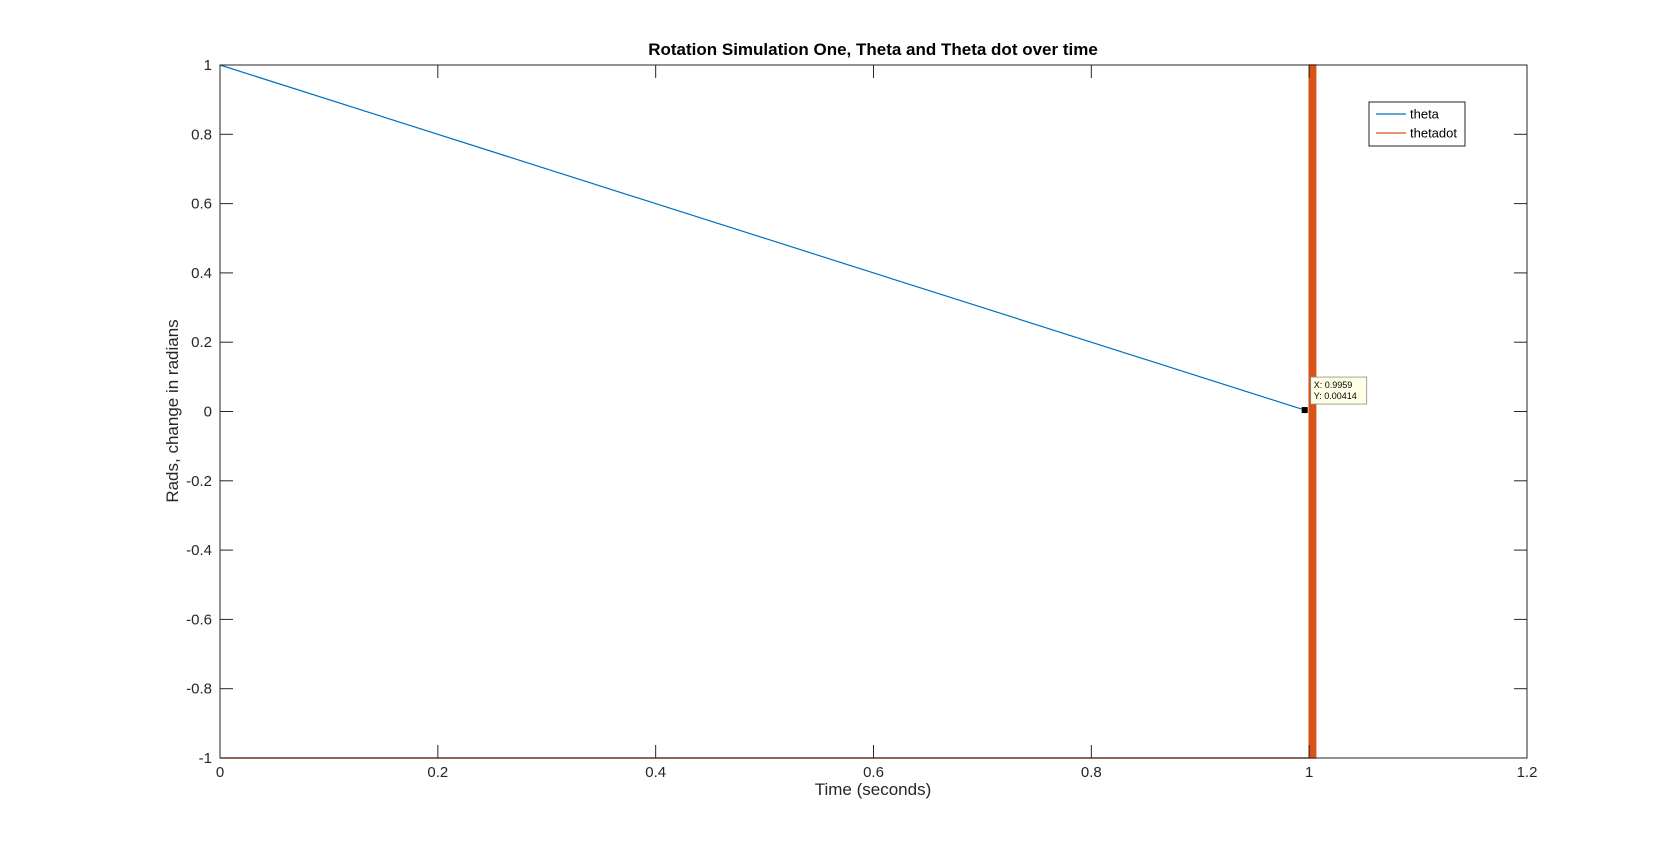 The height and width of the screenshot is (853, 1680). Describe the element at coordinates (199, 550) in the screenshot. I see `y-tick-label: -0.4` at that location.